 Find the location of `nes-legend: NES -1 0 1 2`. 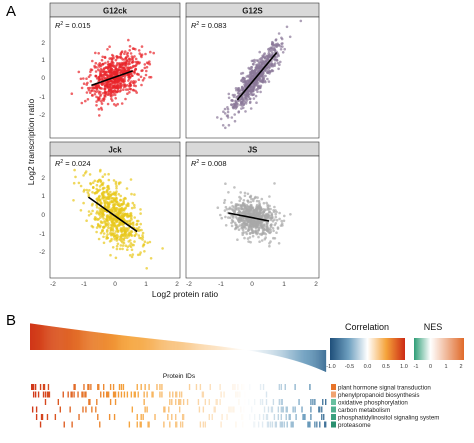

nes-legend: NES -1 0 1 2 is located at coordinates (439, 346).